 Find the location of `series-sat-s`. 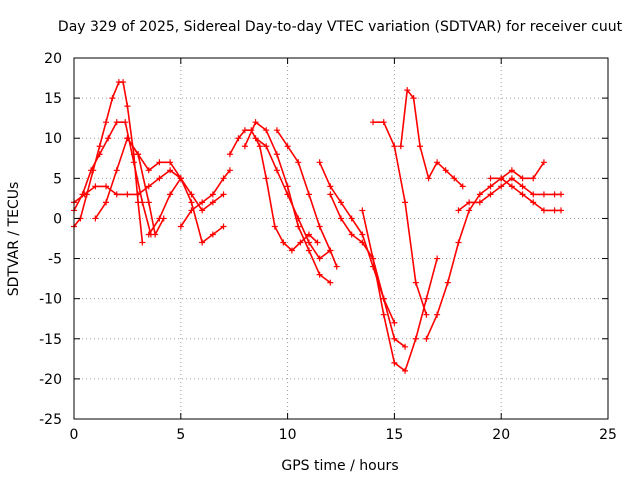

series-sat-s is located at coordinates (526, 194).